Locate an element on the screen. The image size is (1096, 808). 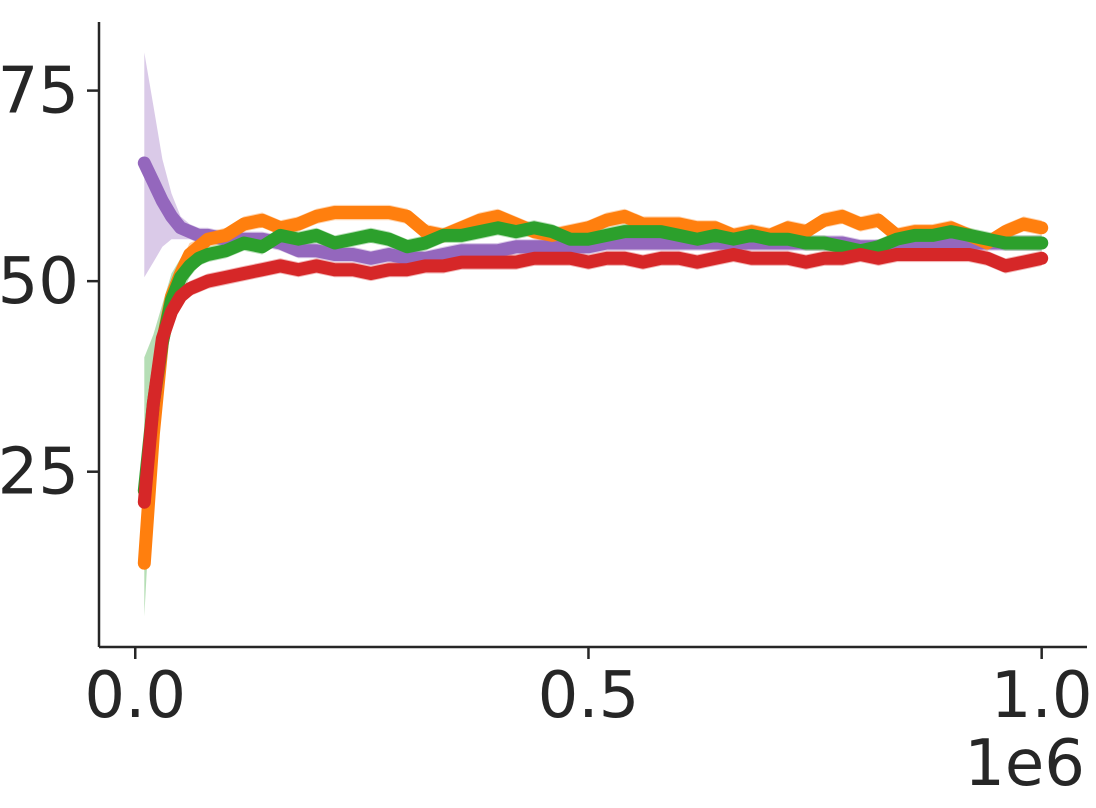
y-tick-label: 75 is located at coordinates (39, 92).